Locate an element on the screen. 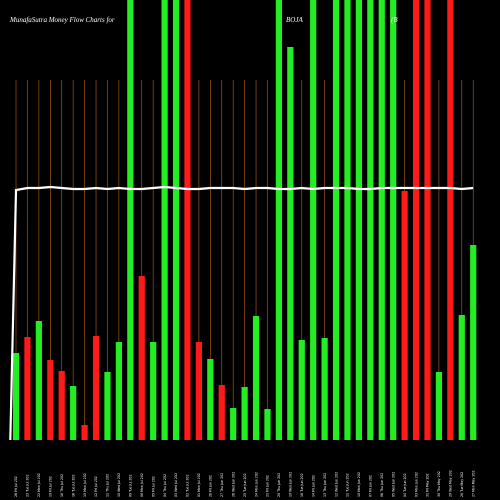  x-tick-label: 07 Fri Jun 202 is located at coordinates (371, 486).